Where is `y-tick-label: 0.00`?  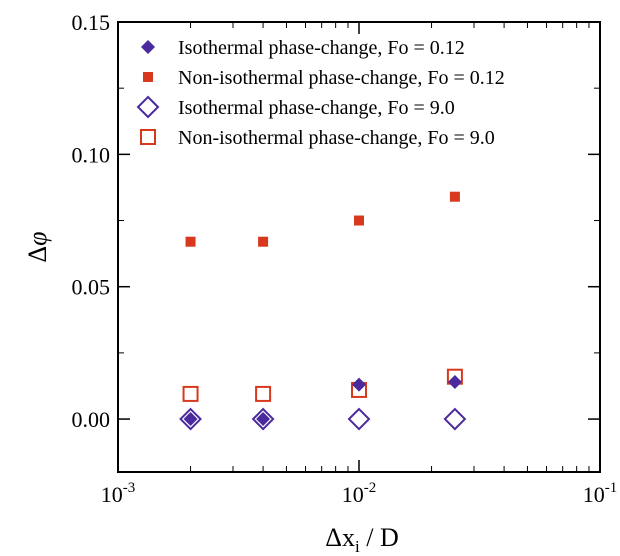
y-tick-label: 0.00 is located at coordinates (91, 419).